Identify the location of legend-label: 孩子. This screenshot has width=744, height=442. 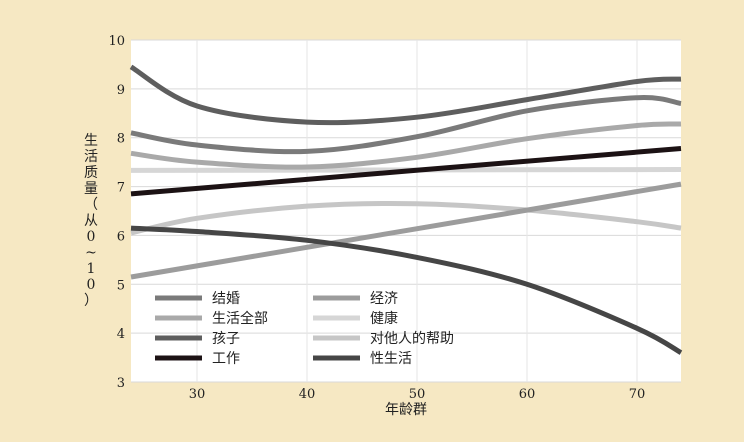
(226, 339).